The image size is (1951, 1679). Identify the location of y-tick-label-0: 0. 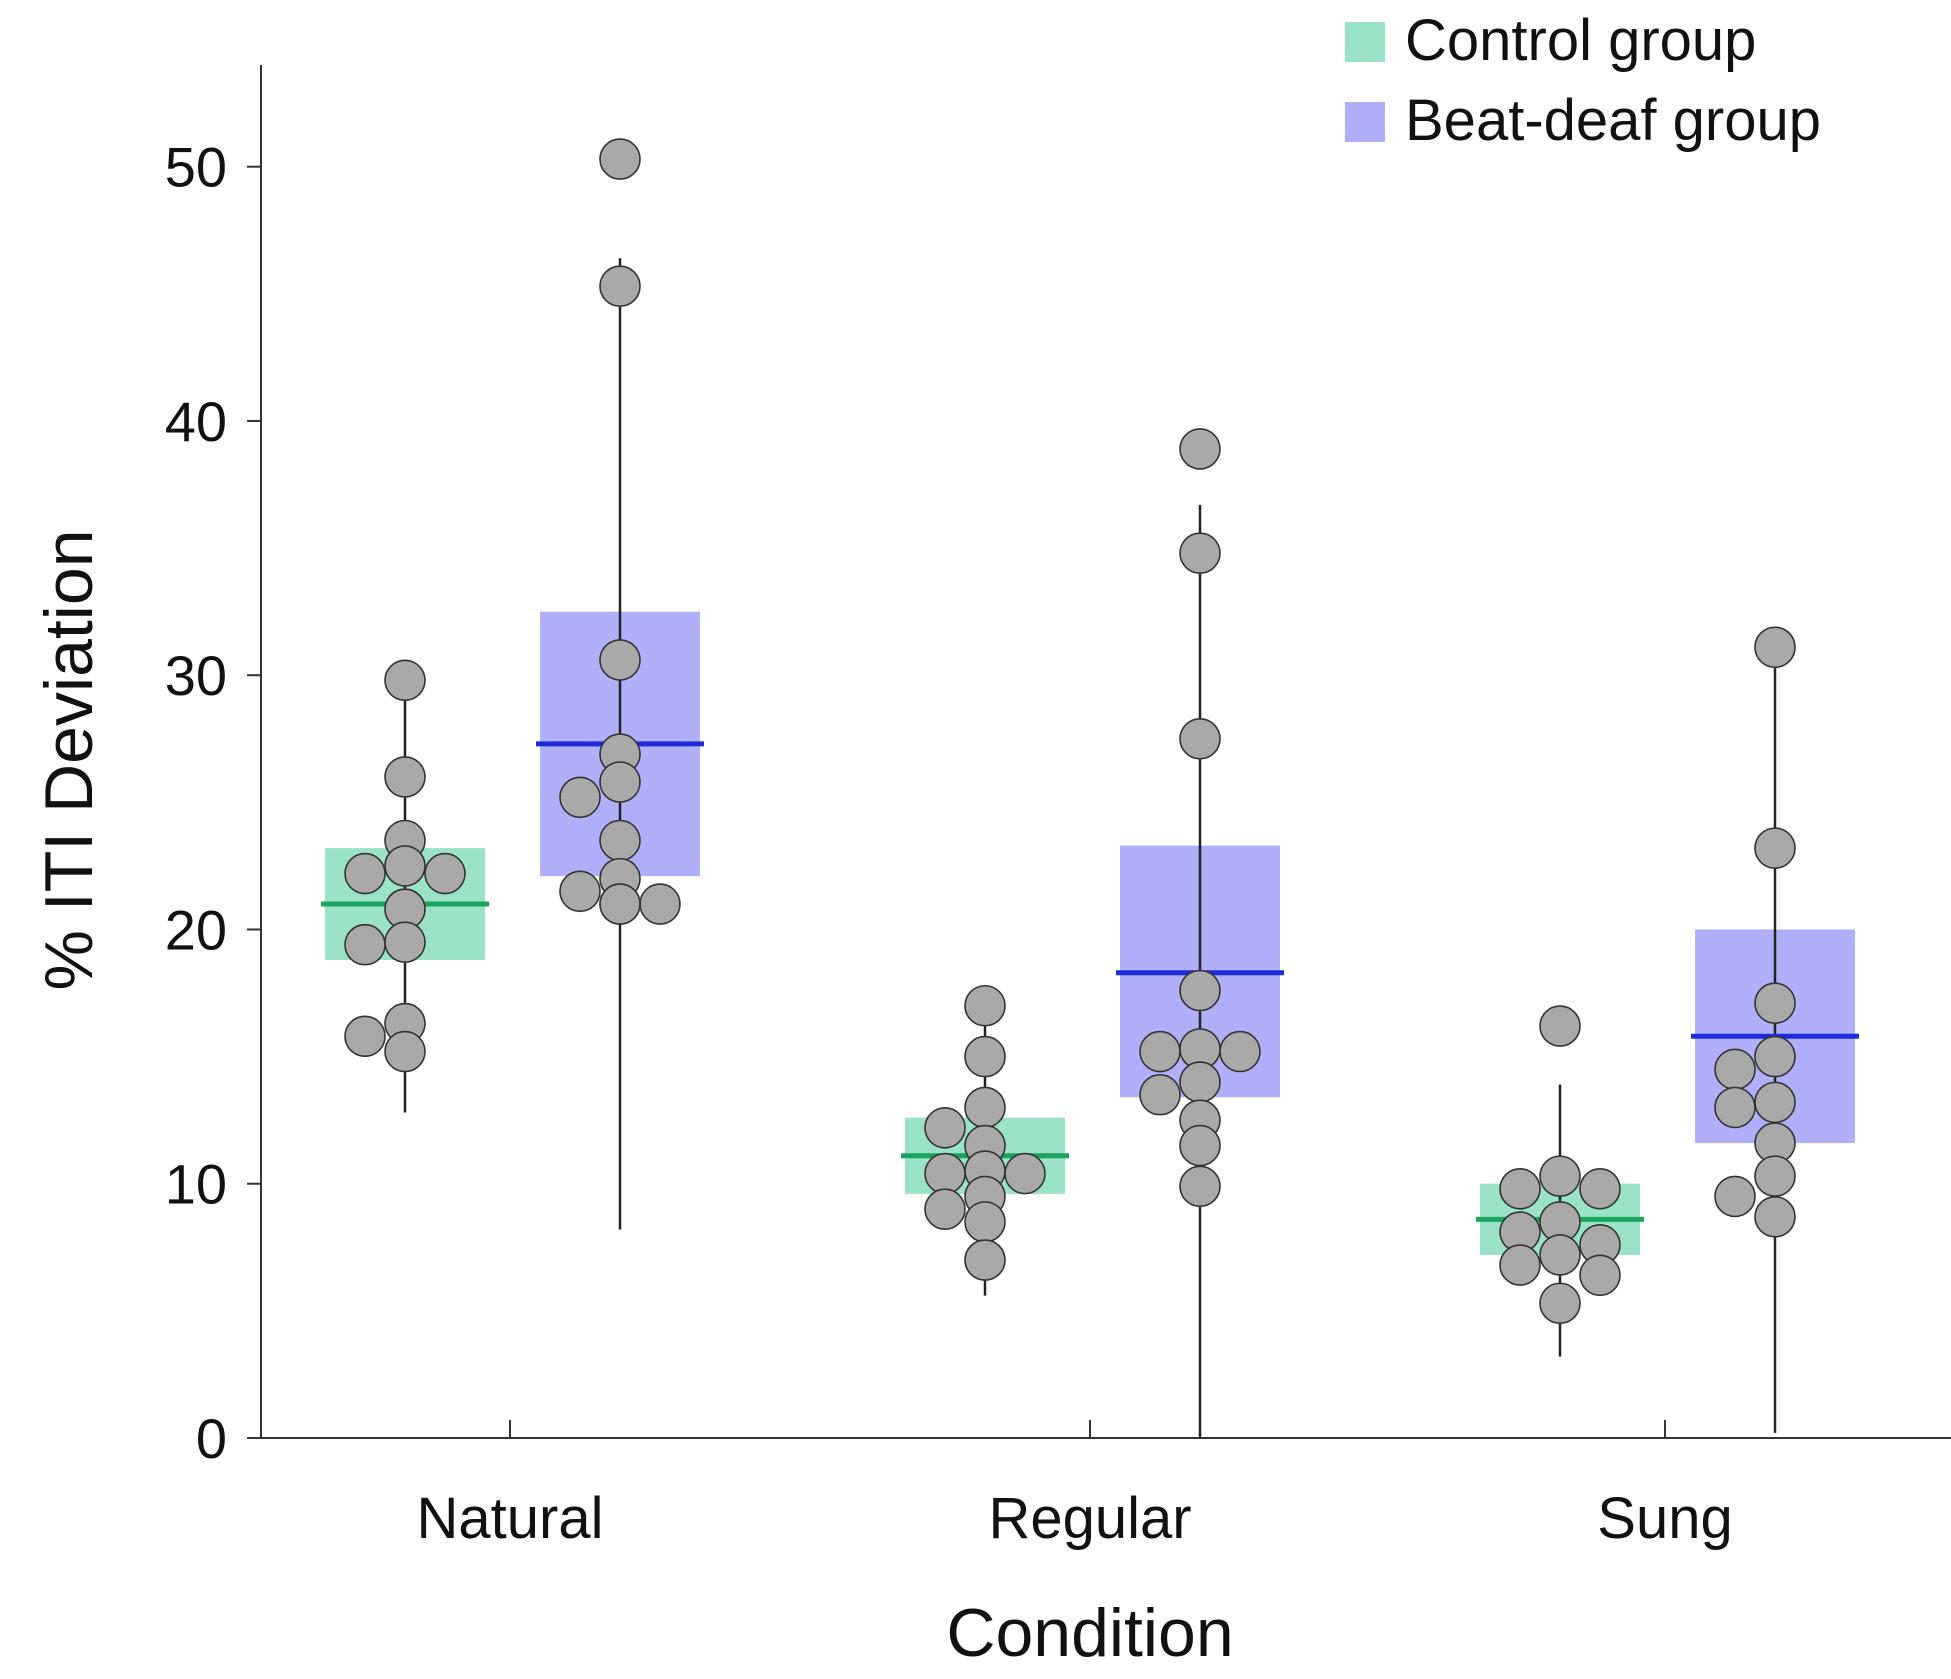
(211, 1438).